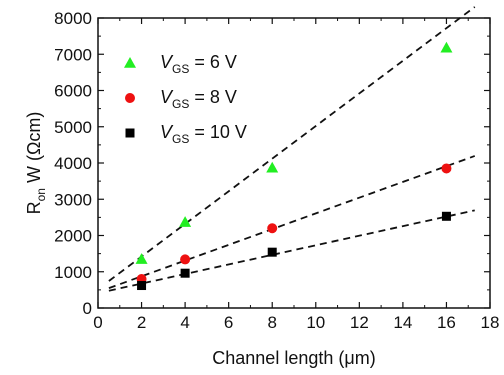  I want to click on y-tick-label: 7000, so click(73, 54).